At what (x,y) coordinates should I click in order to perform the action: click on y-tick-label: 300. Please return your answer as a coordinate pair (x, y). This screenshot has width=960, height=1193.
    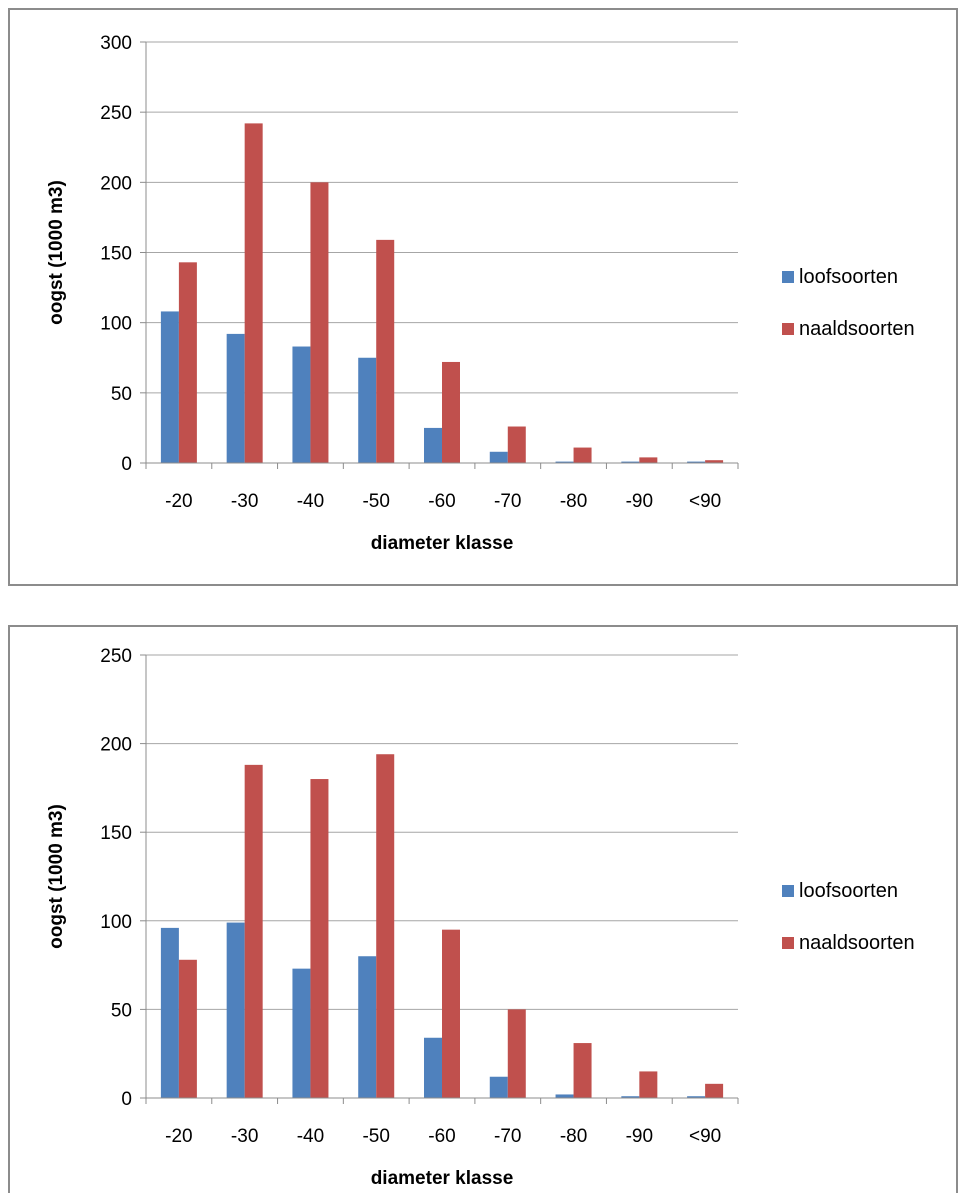
    Looking at the image, I should click on (116, 43).